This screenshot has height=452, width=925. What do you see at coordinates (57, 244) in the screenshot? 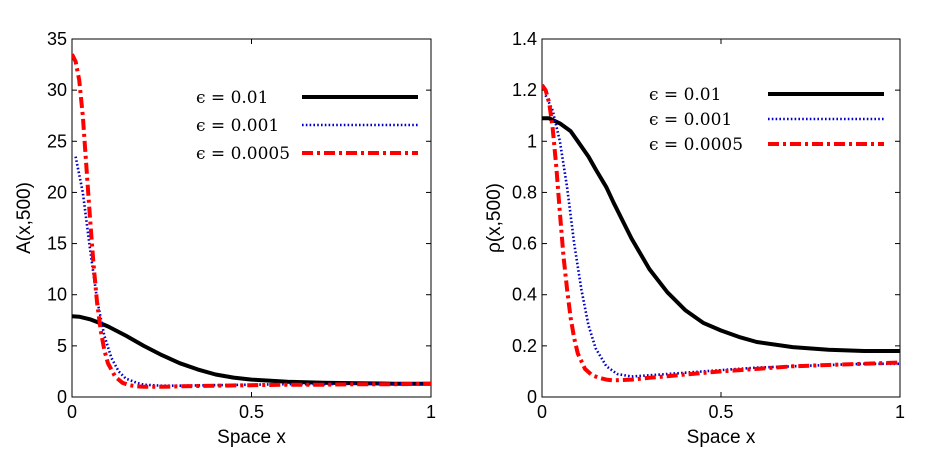
I see `y-tick-label: 15` at bounding box center [57, 244].